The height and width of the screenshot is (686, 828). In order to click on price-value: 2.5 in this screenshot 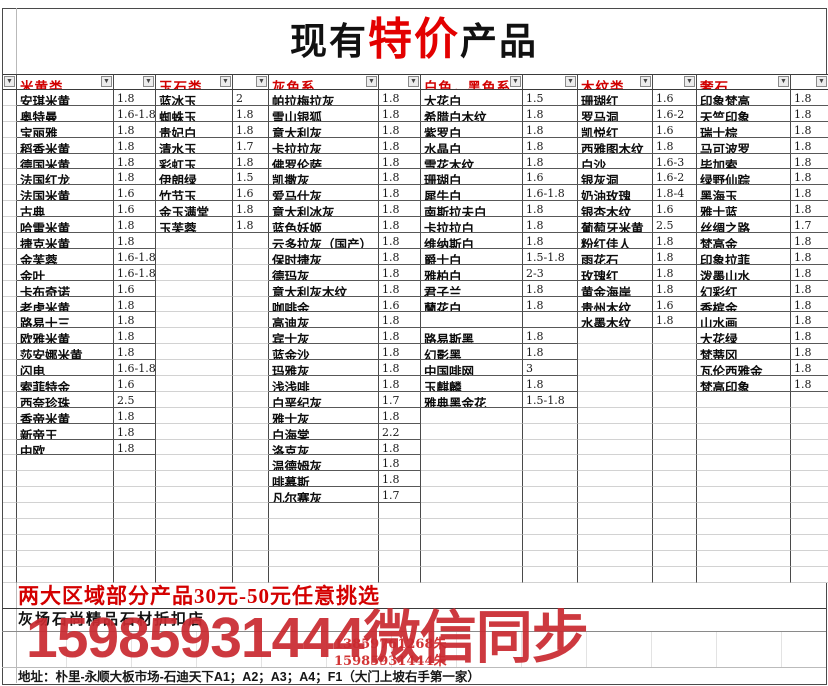, I will do `click(665, 226)`.